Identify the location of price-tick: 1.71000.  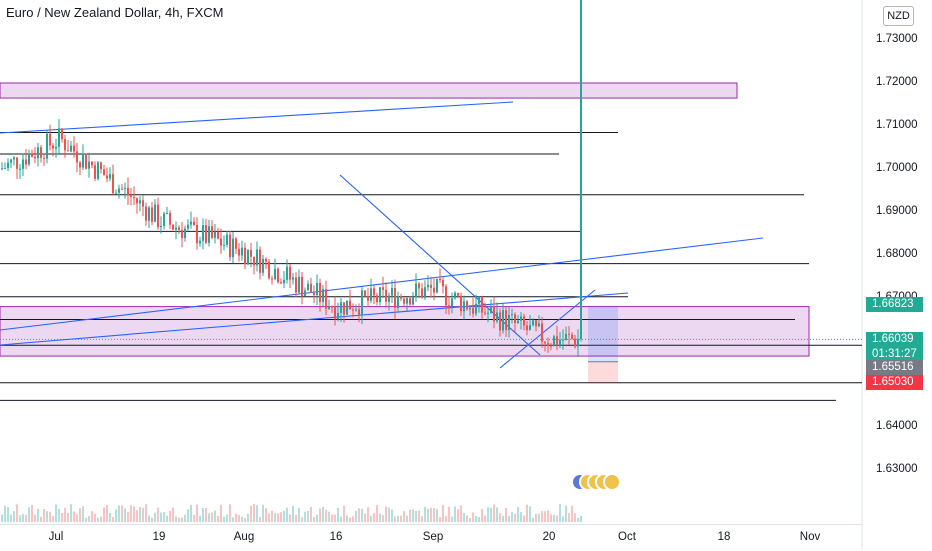
(897, 125).